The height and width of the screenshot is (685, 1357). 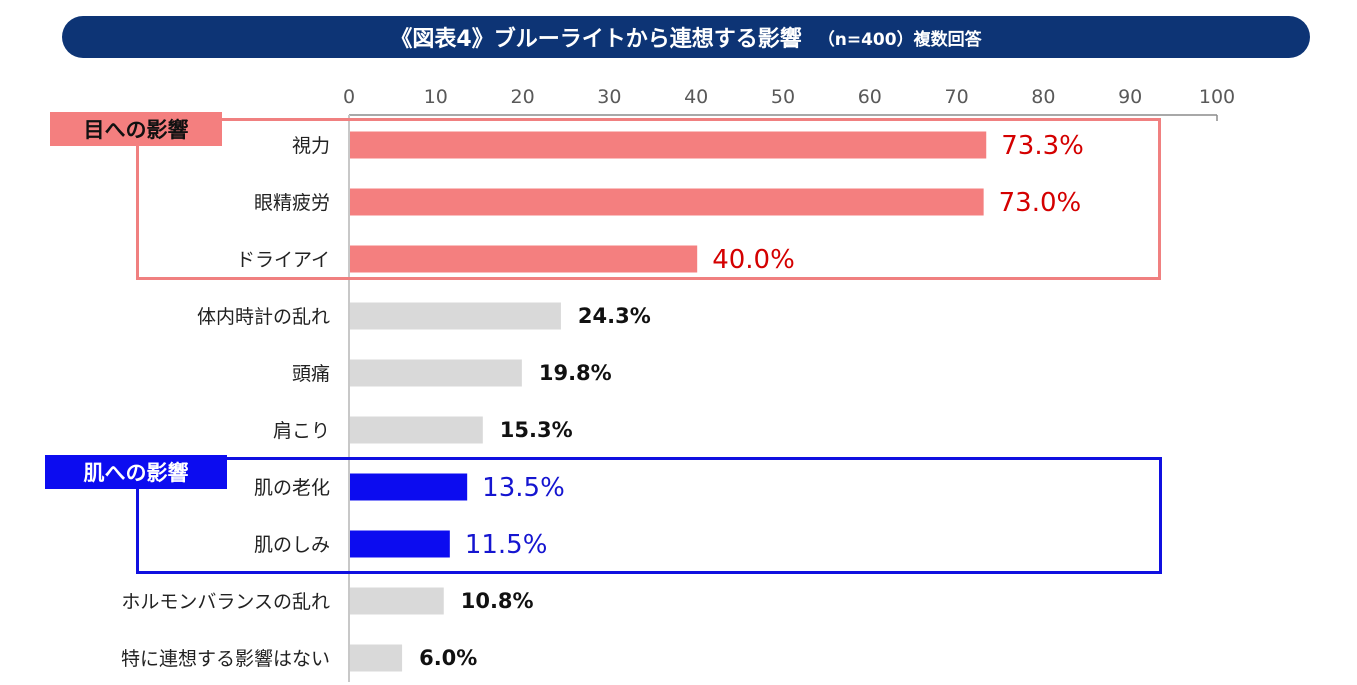 I want to click on category-label: 体内時計の乱れ, so click(x=263, y=317).